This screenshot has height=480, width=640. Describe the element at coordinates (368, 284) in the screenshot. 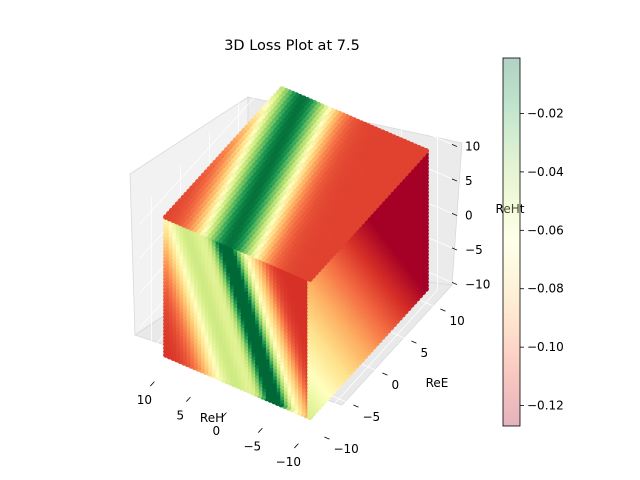

I see `cube-face-right` at that location.